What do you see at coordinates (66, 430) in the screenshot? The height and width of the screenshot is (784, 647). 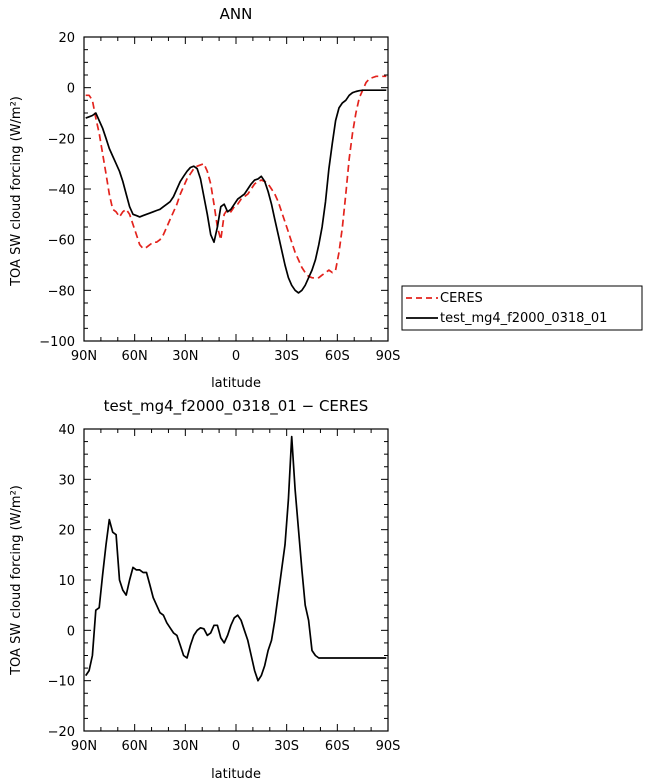 I see `y-tick-label: 40` at bounding box center [66, 430].